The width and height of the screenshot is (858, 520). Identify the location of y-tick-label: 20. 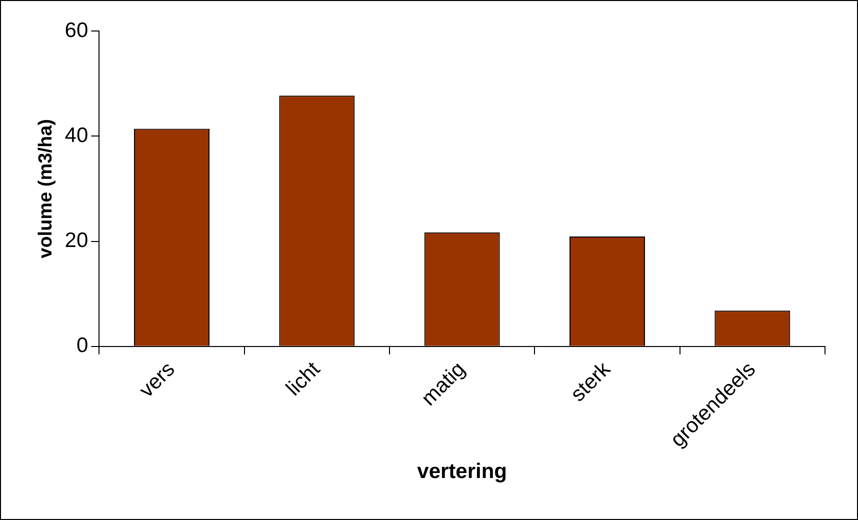
(76, 240).